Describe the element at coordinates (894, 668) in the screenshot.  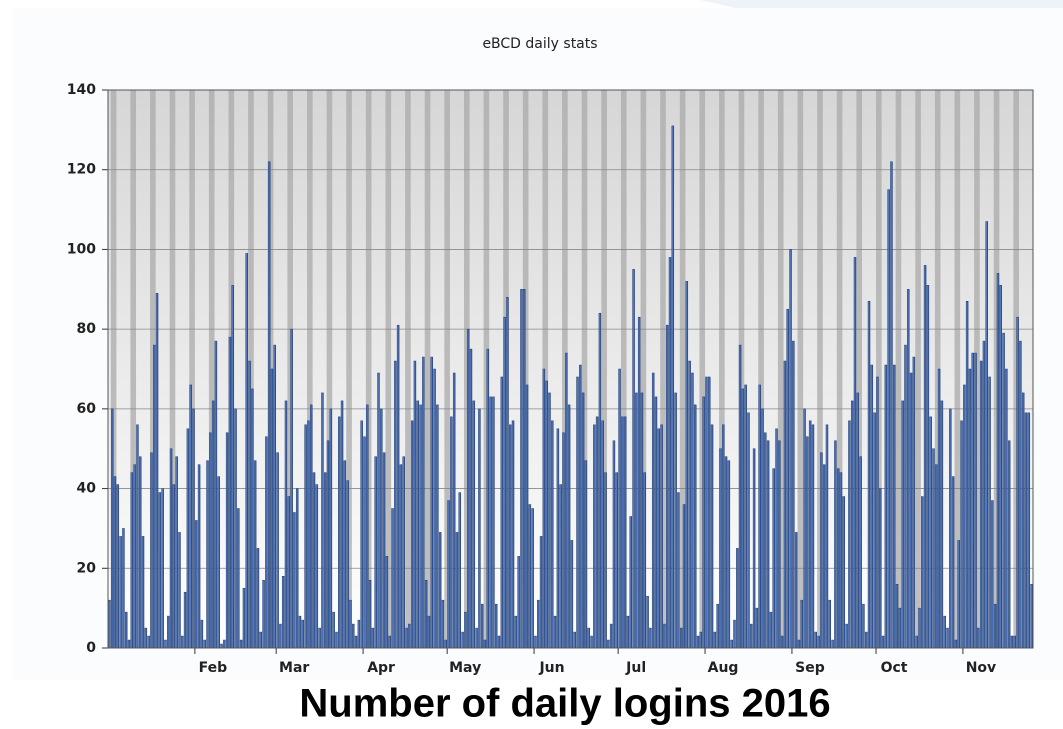
I see `x-tick-label: Oct` at that location.